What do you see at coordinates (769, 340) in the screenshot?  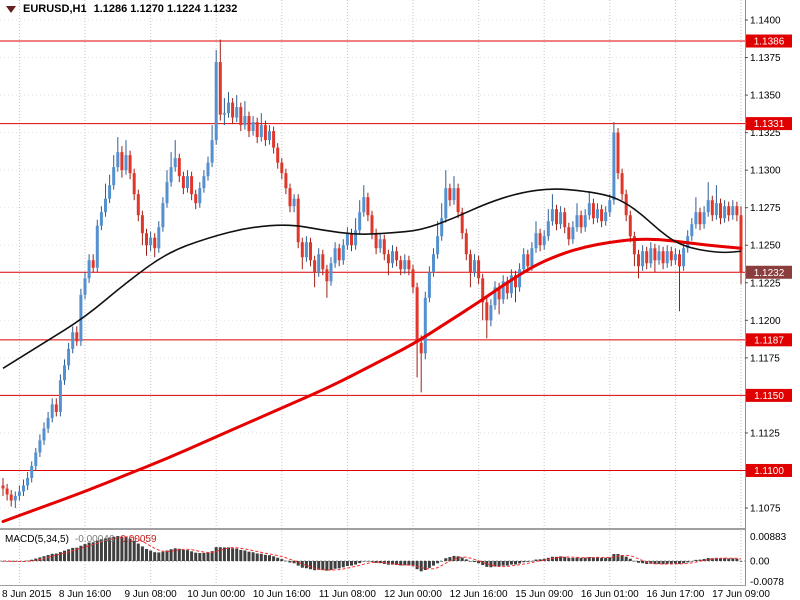 I see `price-line-label-text: 1.1187` at bounding box center [769, 340].